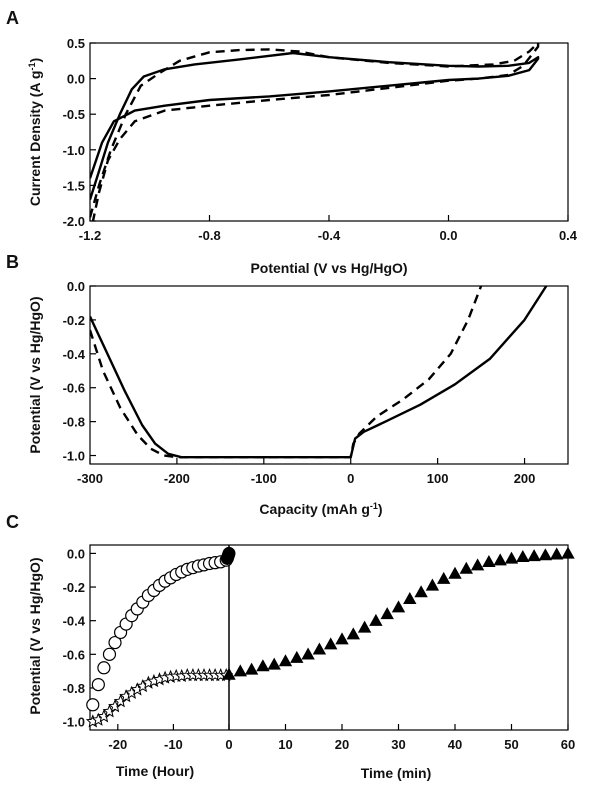 The image size is (589, 790). I want to click on panel-a-y-axis-label-sup: -1, so click(32, 67).